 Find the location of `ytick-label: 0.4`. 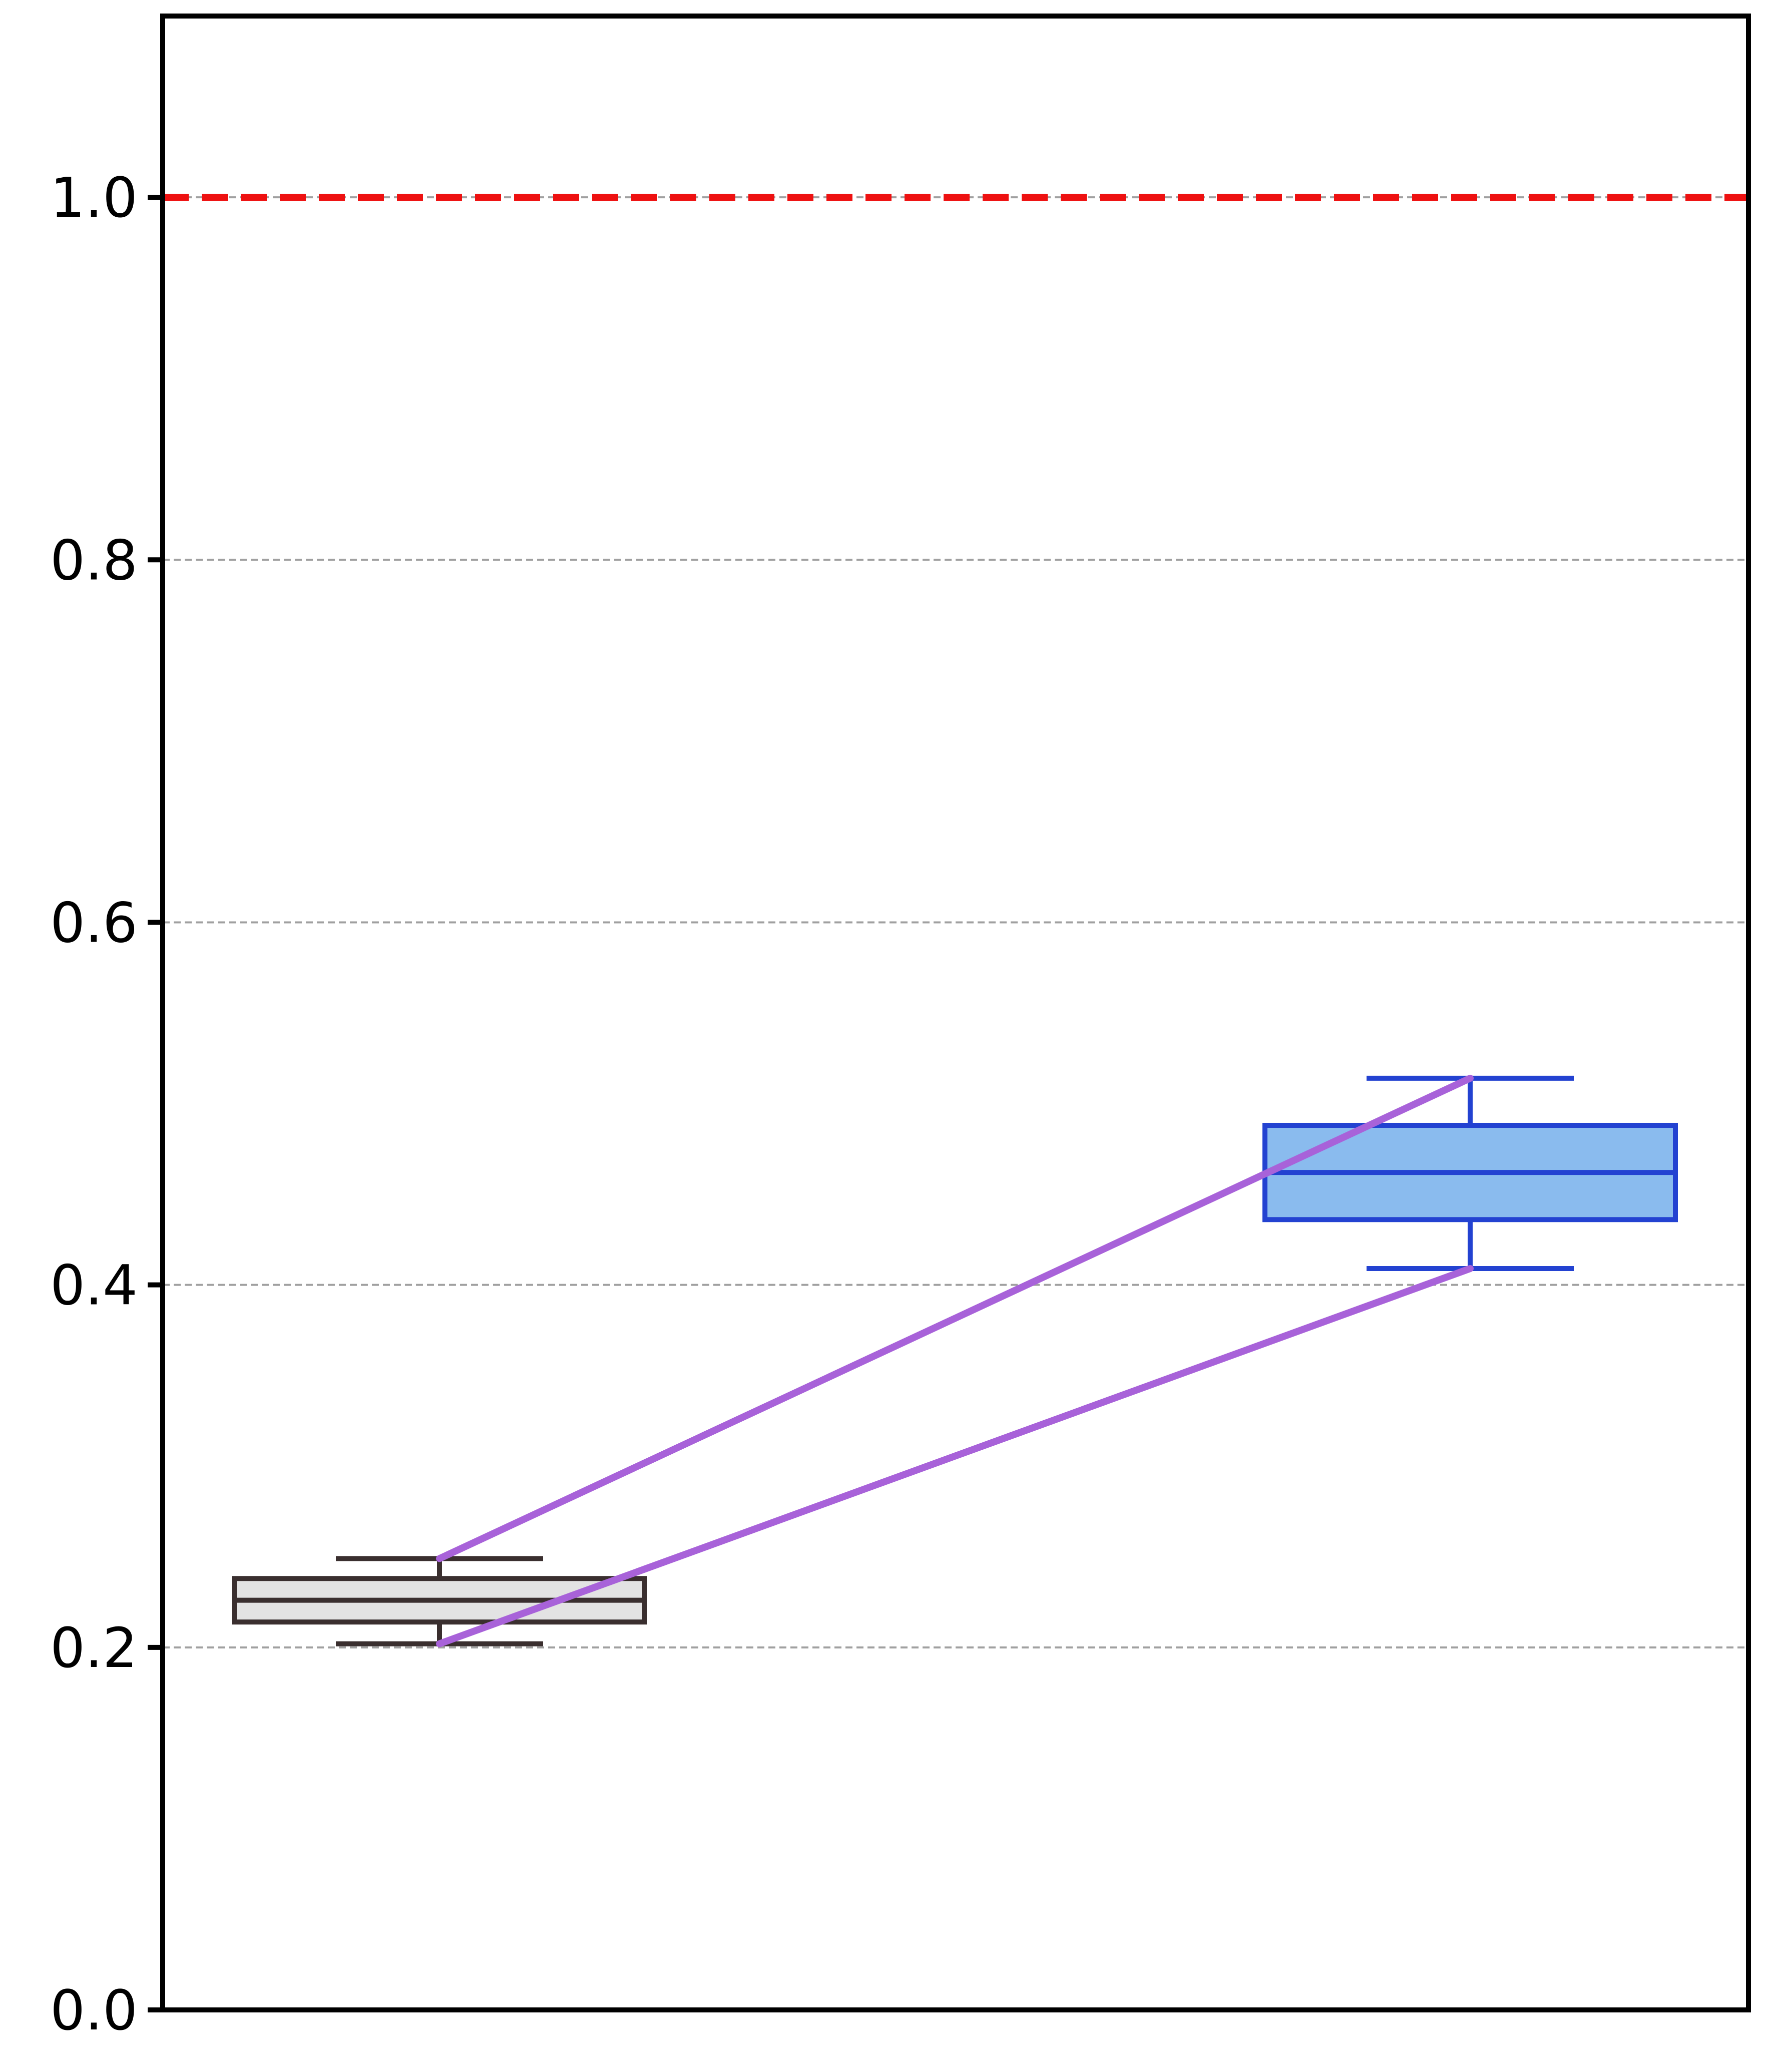

ytick-label: 0.4 is located at coordinates (94, 1286).